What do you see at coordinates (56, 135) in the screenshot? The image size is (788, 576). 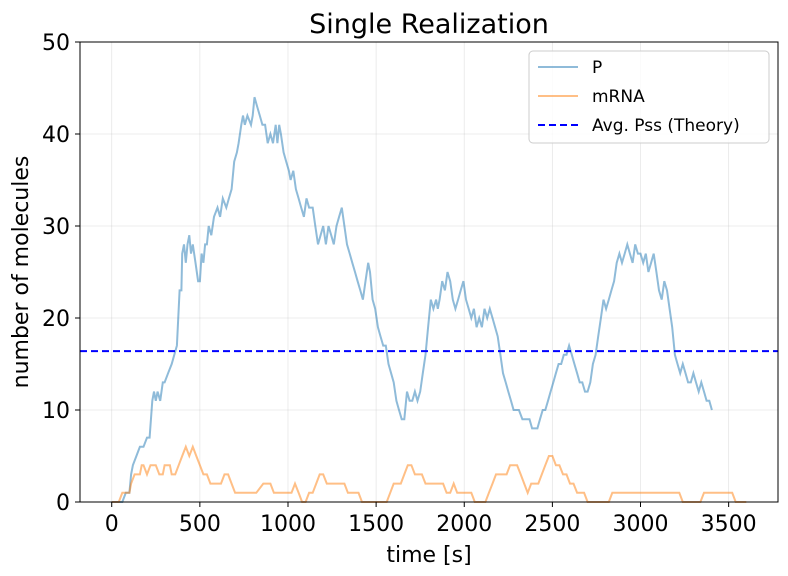 I see `y-tick-label: 40` at bounding box center [56, 135].